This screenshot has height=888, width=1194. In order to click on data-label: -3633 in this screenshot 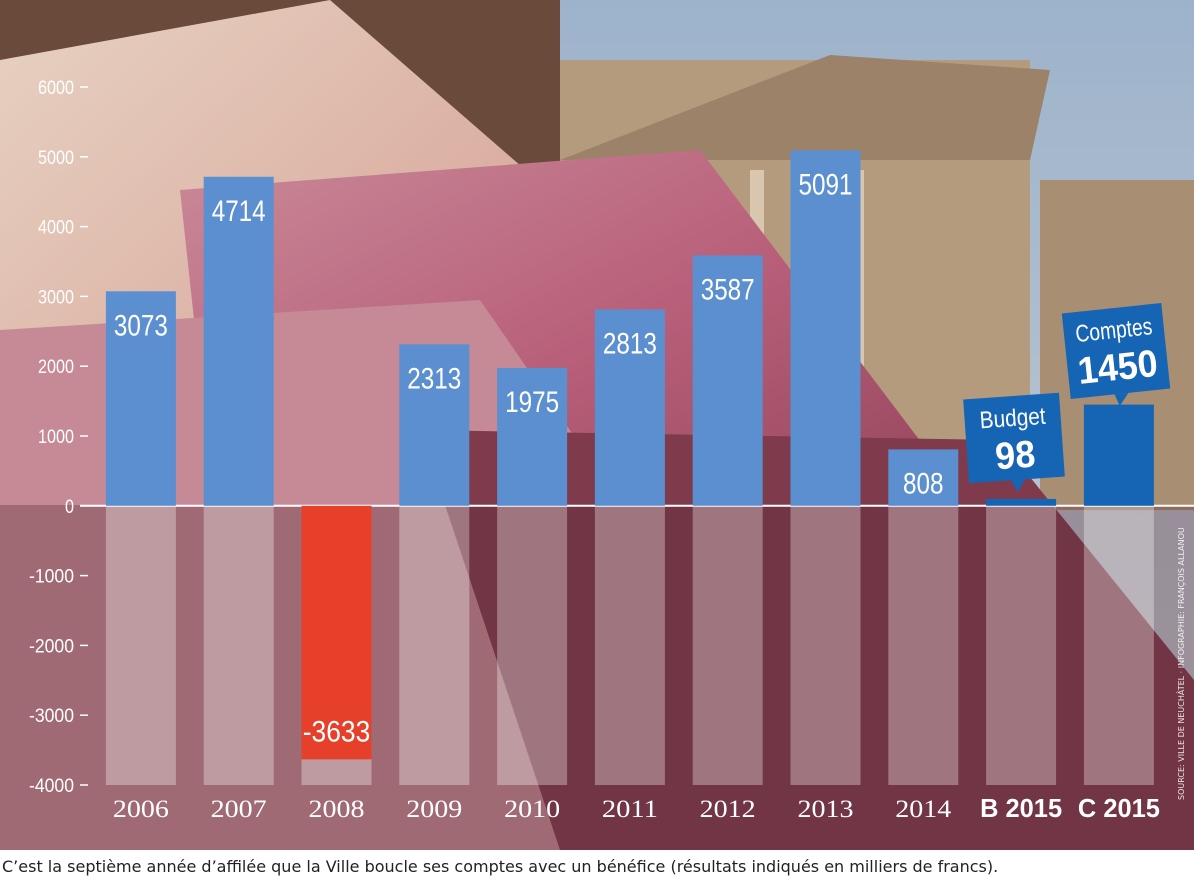, I will do `click(337, 731)`.